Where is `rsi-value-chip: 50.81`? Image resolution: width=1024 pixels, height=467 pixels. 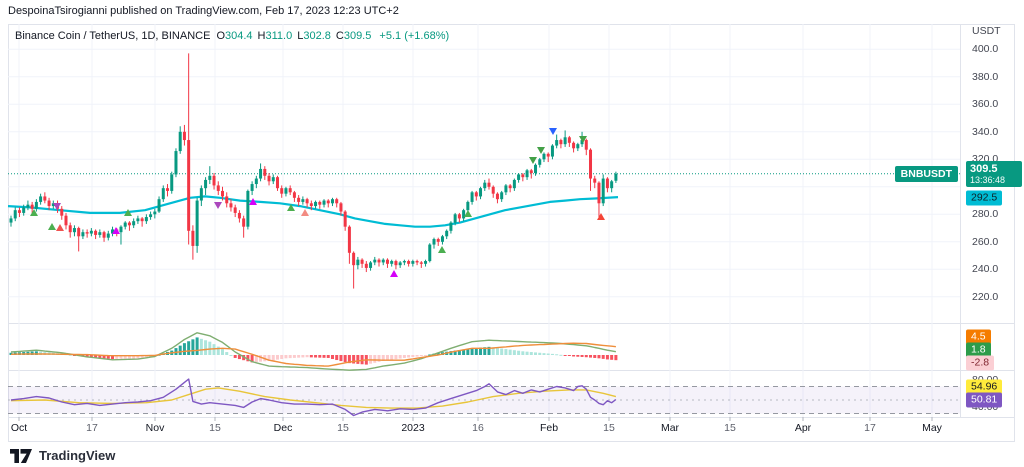
rsi-value-chip: 50.81 is located at coordinates (984, 400).